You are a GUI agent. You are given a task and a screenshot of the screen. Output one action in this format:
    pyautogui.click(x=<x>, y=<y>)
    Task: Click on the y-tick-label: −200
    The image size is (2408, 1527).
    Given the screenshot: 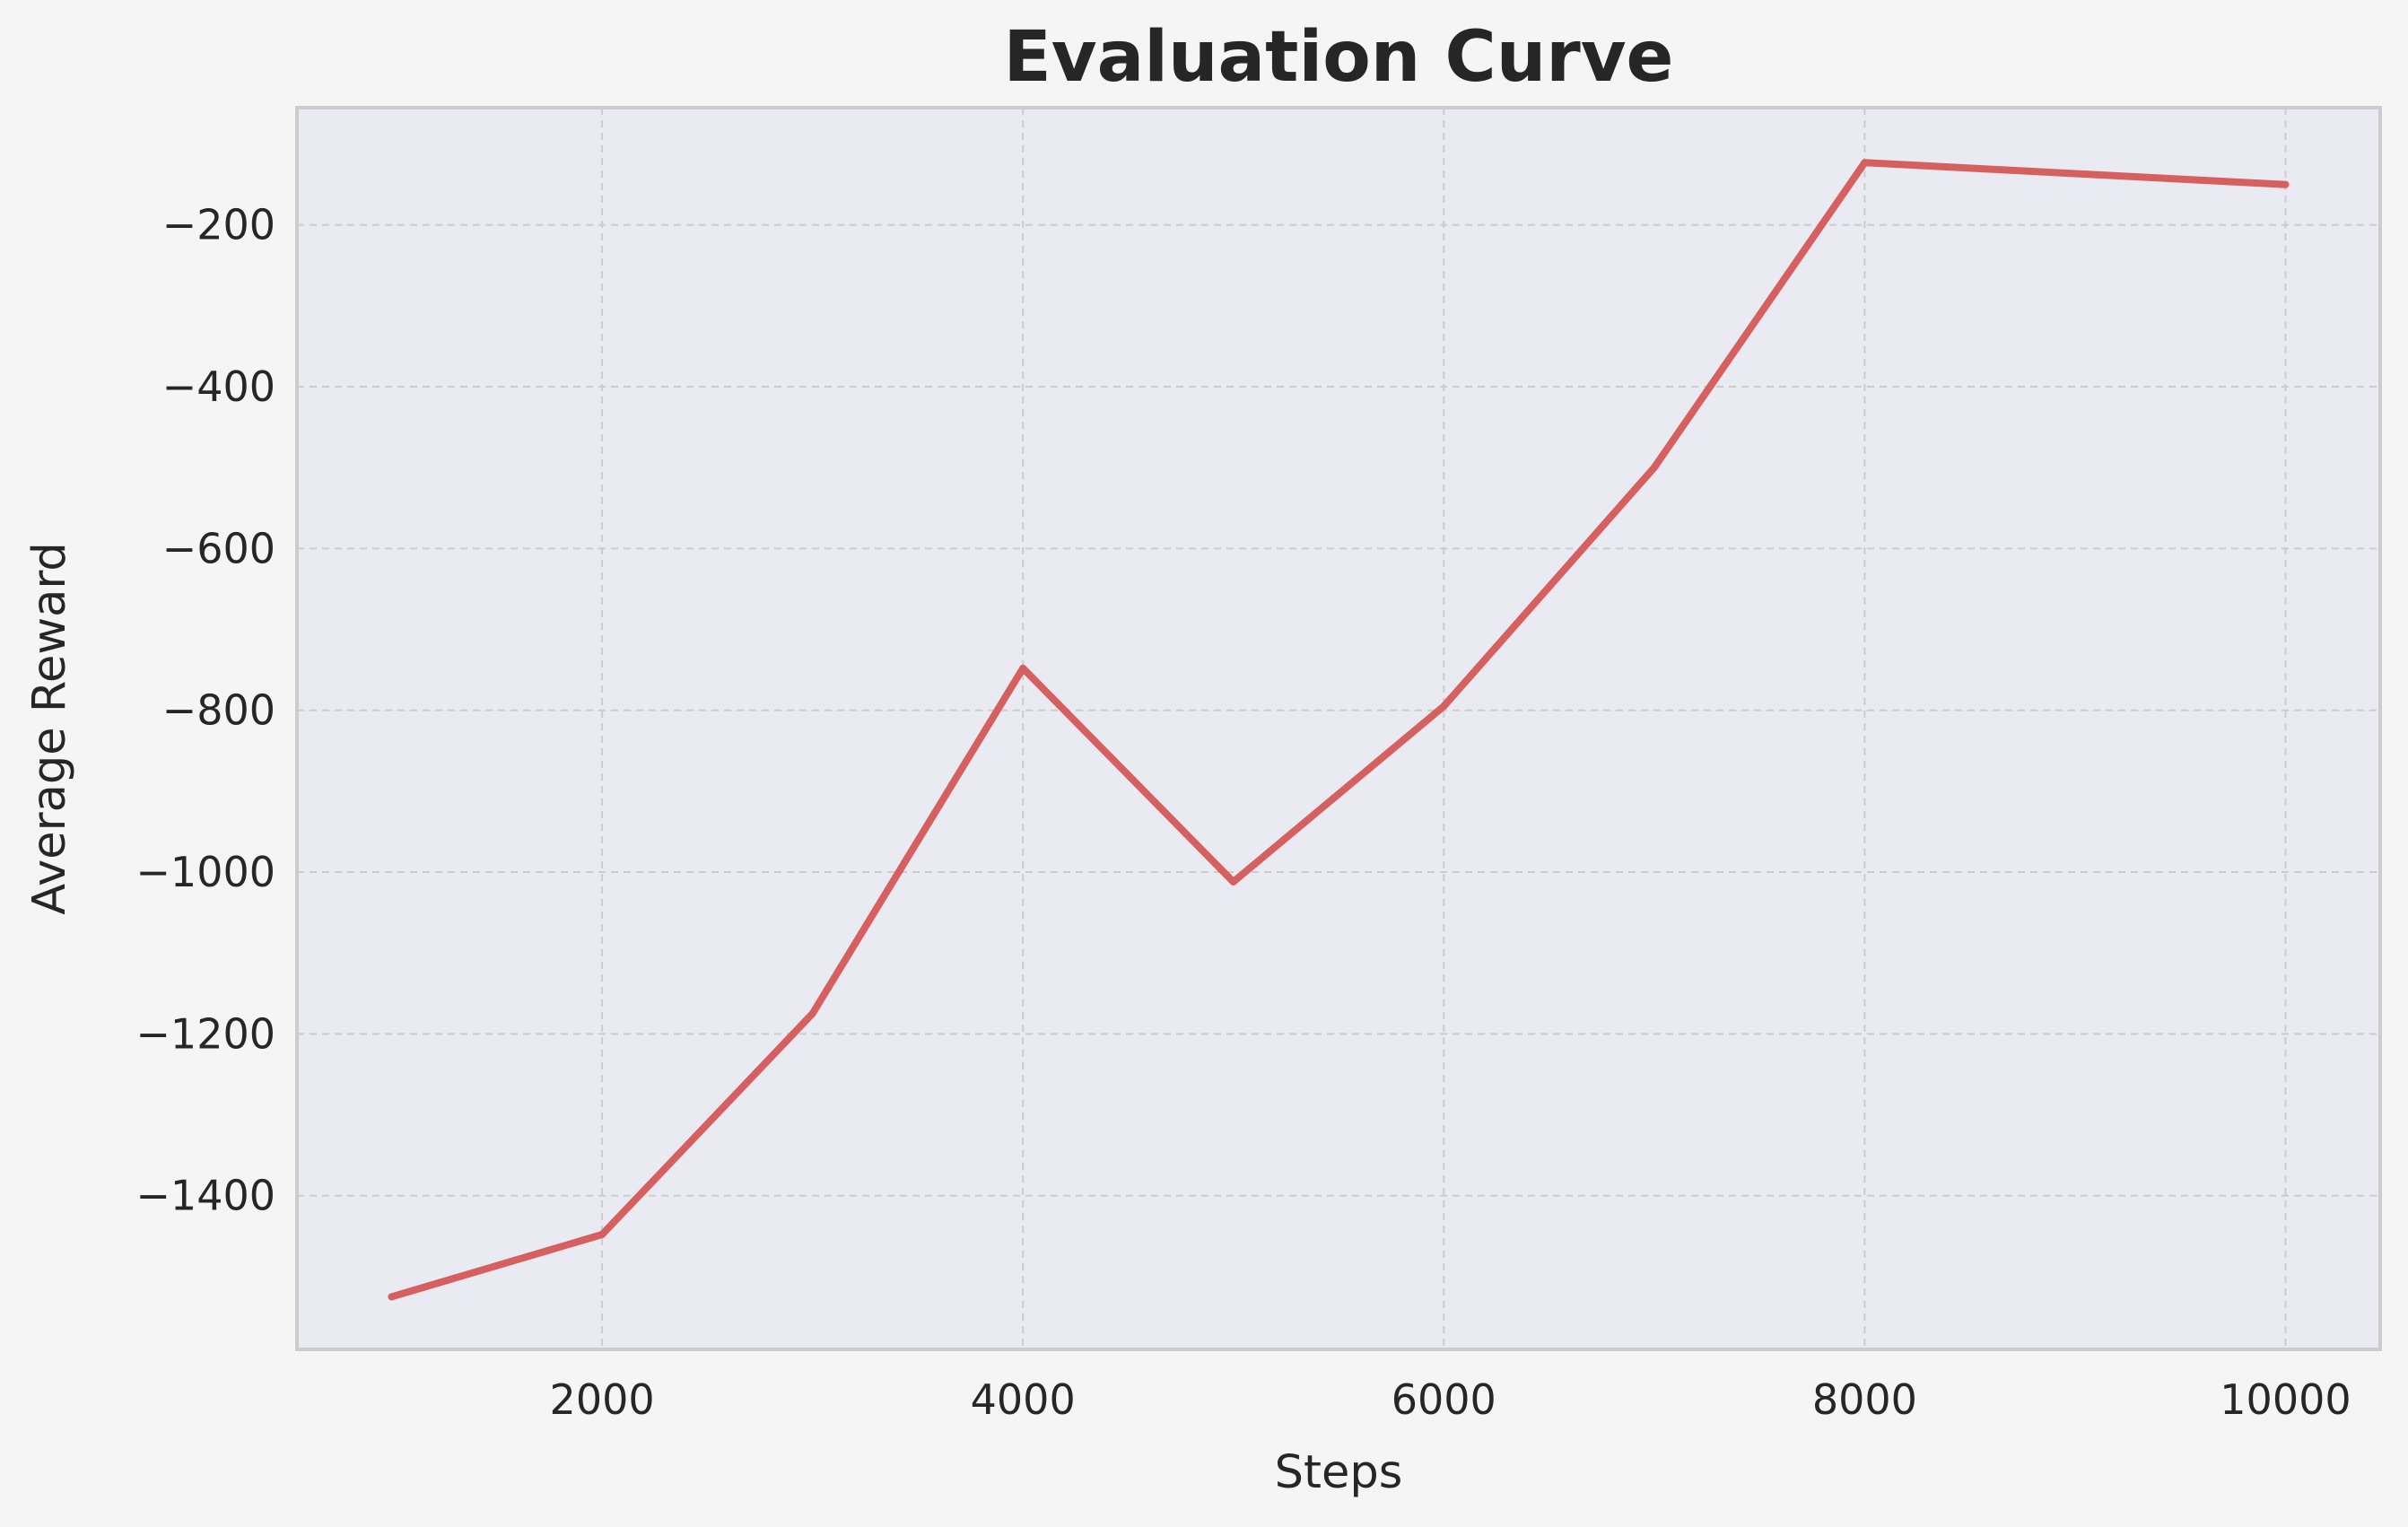 What is the action you would take?
    pyautogui.click(x=218, y=225)
    